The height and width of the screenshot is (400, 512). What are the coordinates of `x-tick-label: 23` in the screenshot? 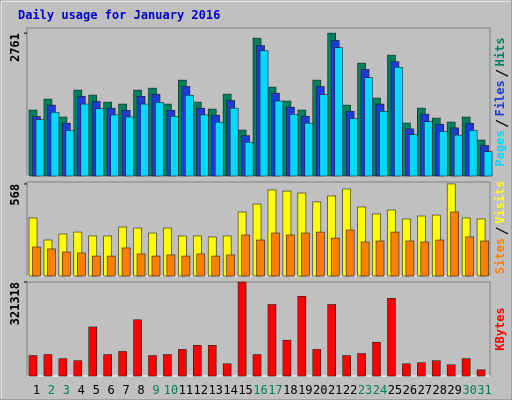 It's located at (365, 390).